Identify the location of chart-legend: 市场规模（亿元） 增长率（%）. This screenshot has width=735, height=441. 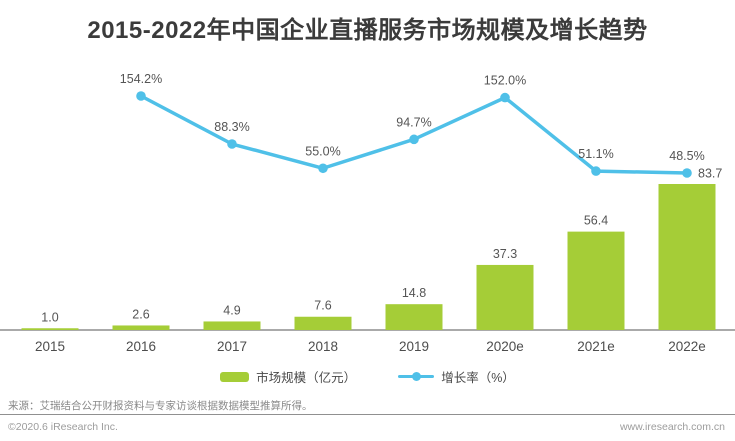
(367, 376).